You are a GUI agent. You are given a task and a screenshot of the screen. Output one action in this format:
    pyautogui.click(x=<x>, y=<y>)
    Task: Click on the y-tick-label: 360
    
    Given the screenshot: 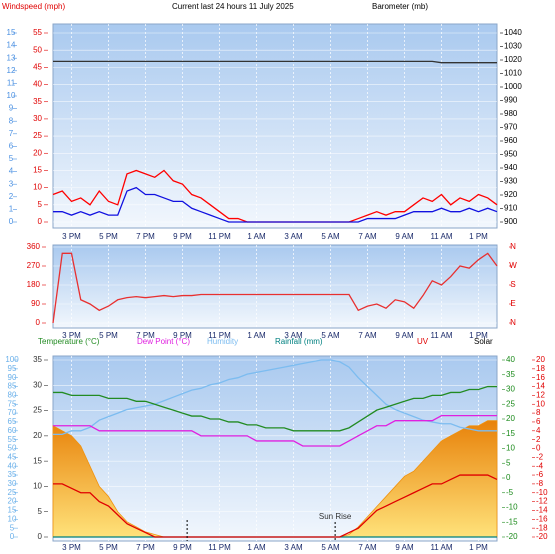 What is the action you would take?
    pyautogui.click(x=34, y=246)
    